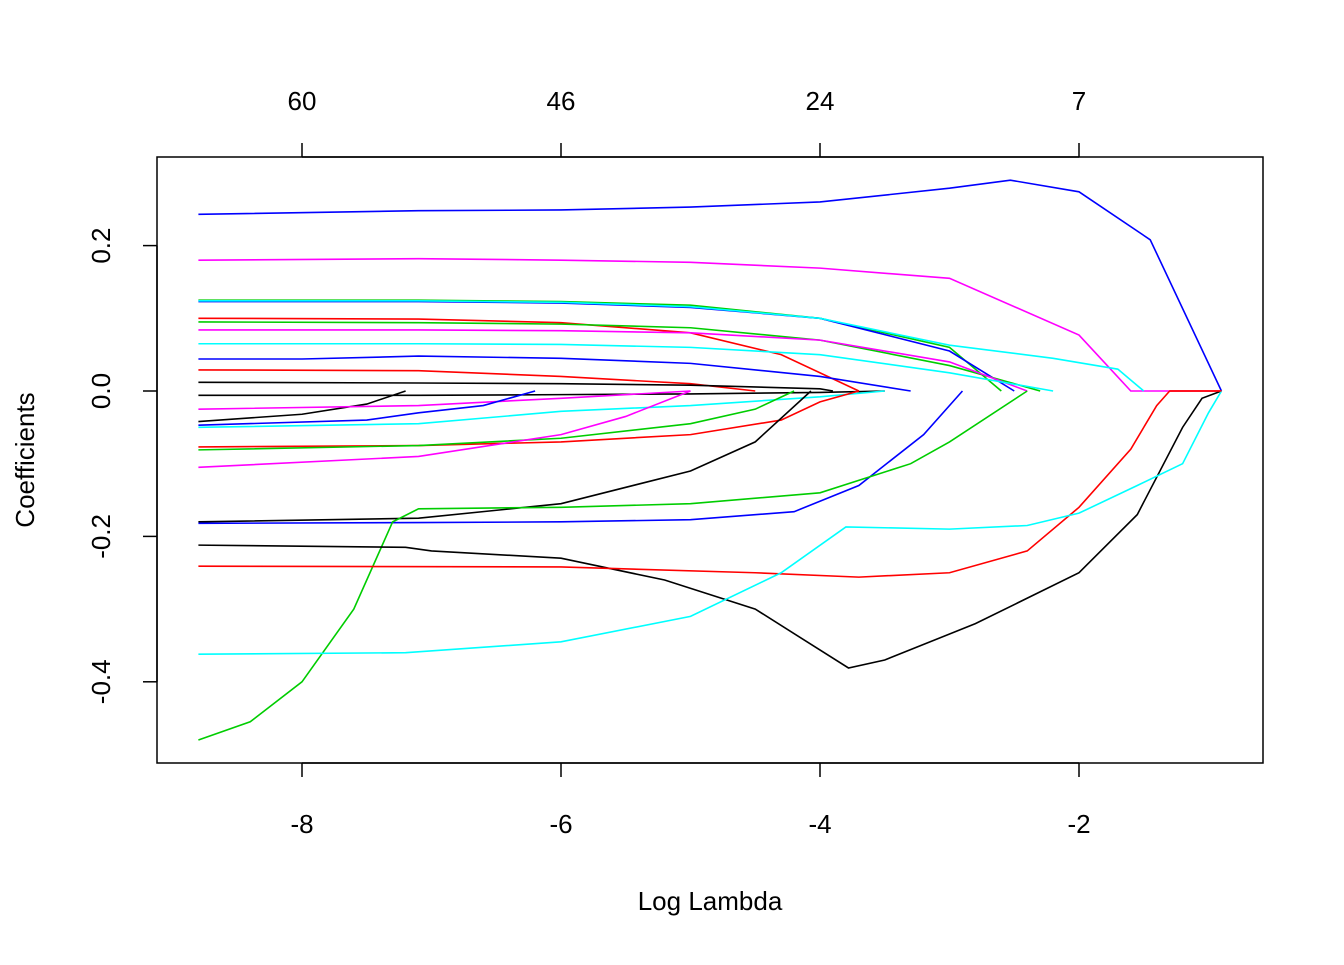  What do you see at coordinates (101, 391) in the screenshot?
I see `y-tick-label: 0.0` at bounding box center [101, 391].